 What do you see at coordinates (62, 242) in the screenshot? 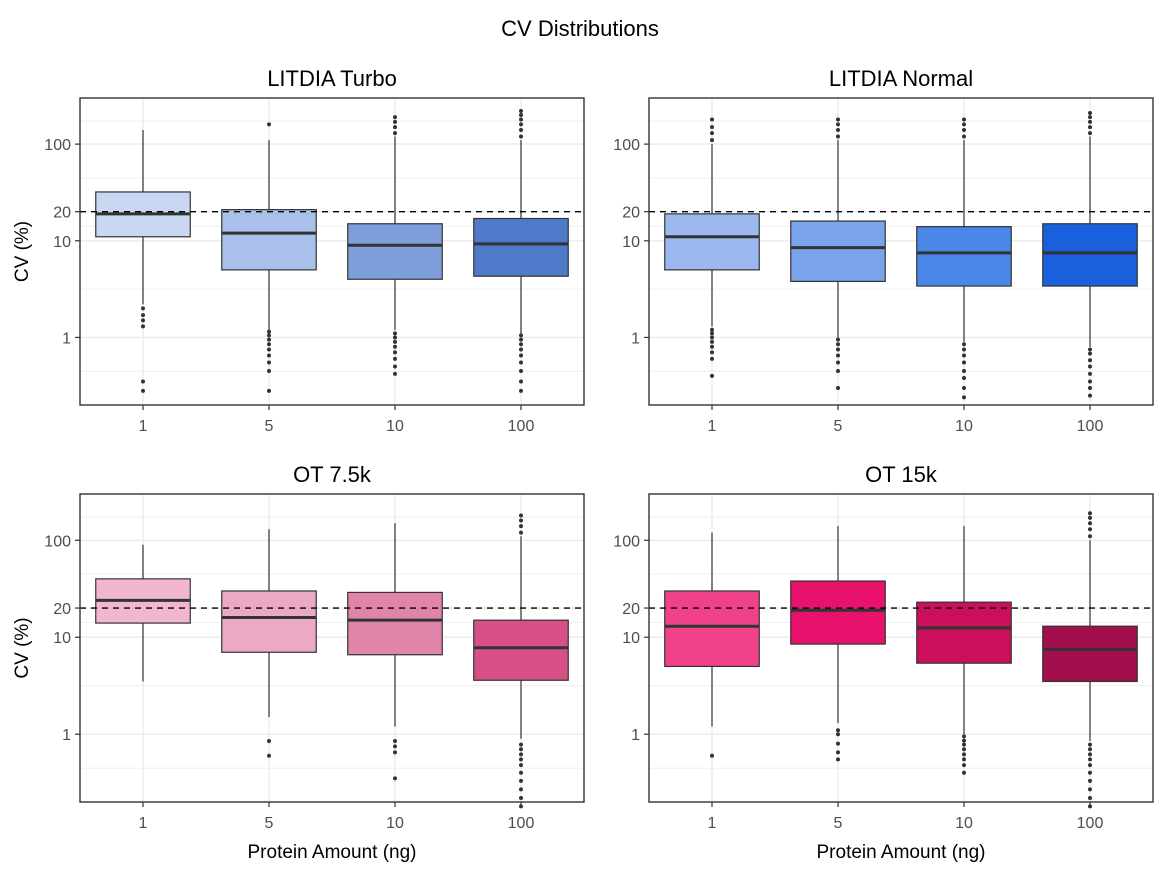
I see `y-tick-label: 10` at bounding box center [62, 242].